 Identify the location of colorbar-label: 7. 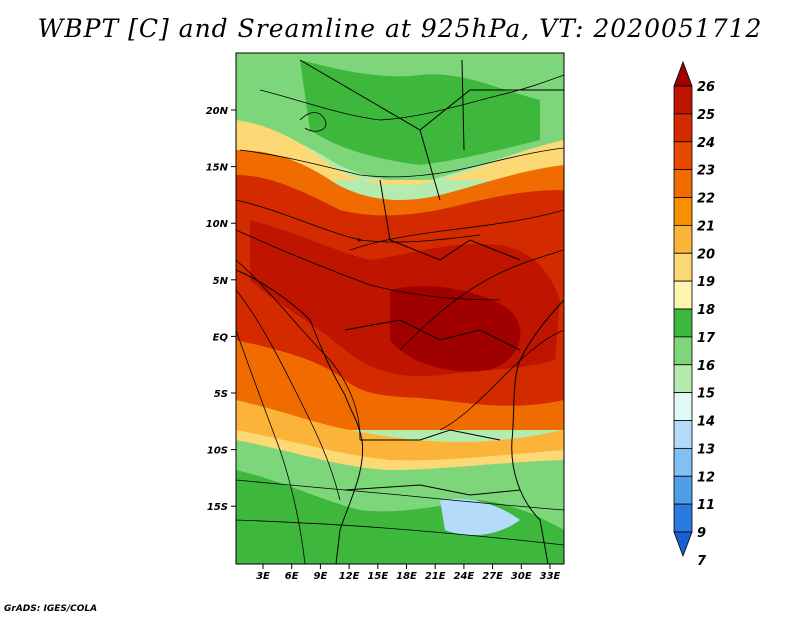
(702, 561).